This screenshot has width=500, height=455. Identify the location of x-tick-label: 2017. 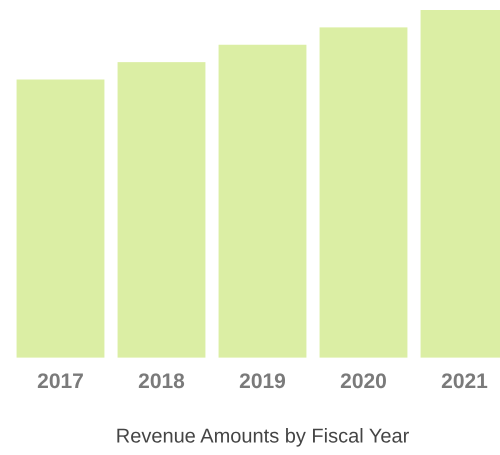
(60, 382).